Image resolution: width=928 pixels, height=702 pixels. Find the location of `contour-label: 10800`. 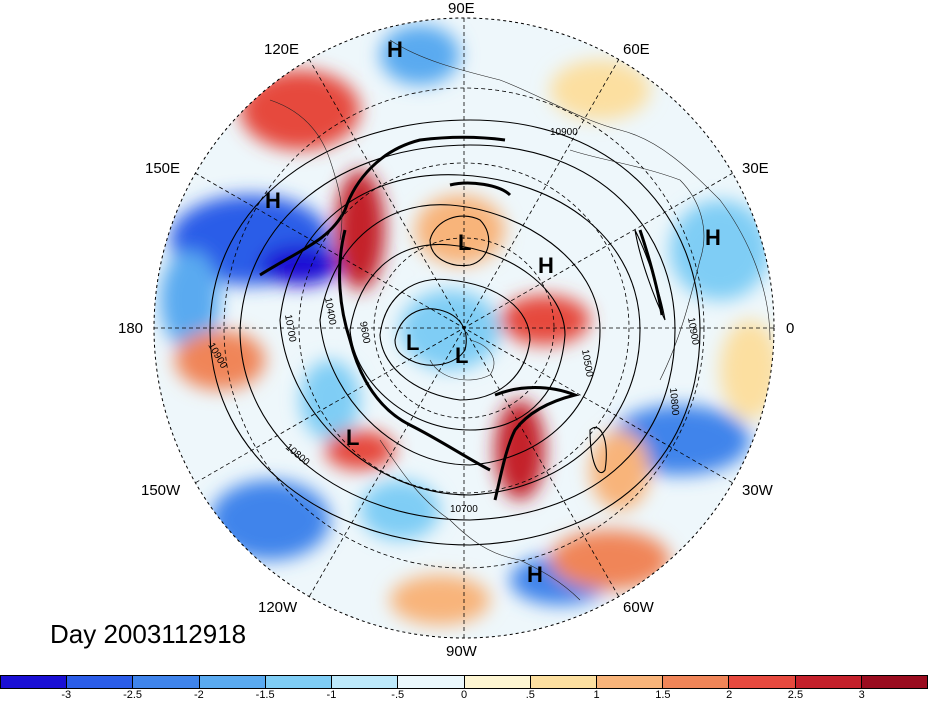

contour-label: 10800 is located at coordinates (673, 401).